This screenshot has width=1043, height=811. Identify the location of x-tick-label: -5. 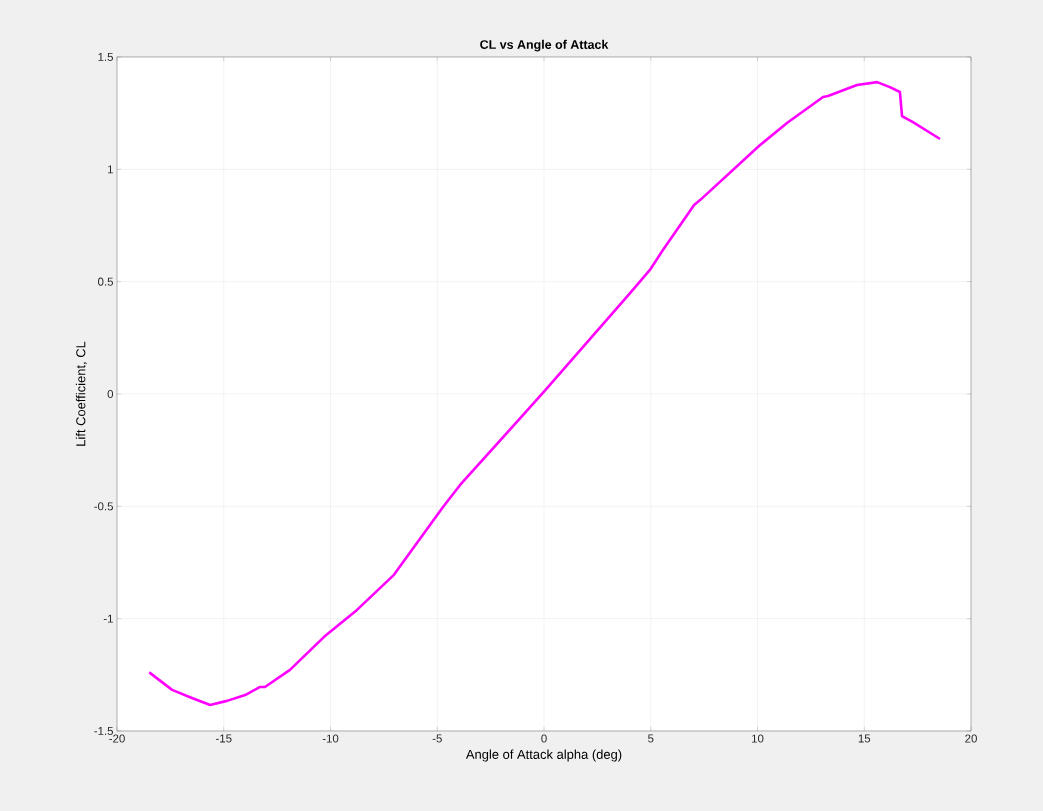
(437, 738).